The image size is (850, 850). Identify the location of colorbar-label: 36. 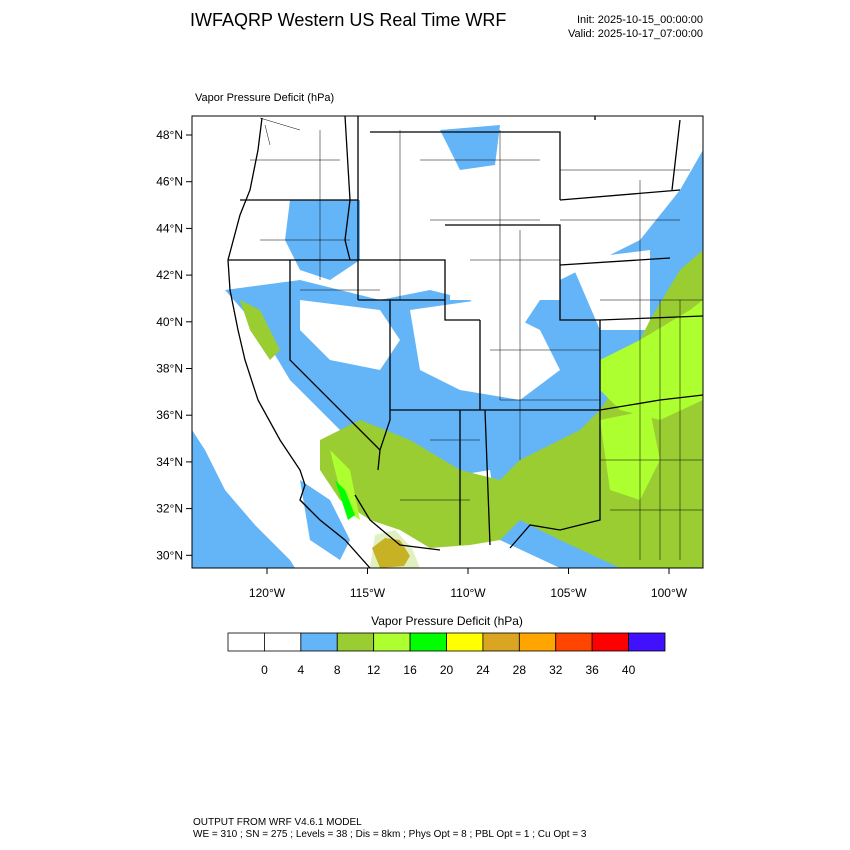
(592, 670).